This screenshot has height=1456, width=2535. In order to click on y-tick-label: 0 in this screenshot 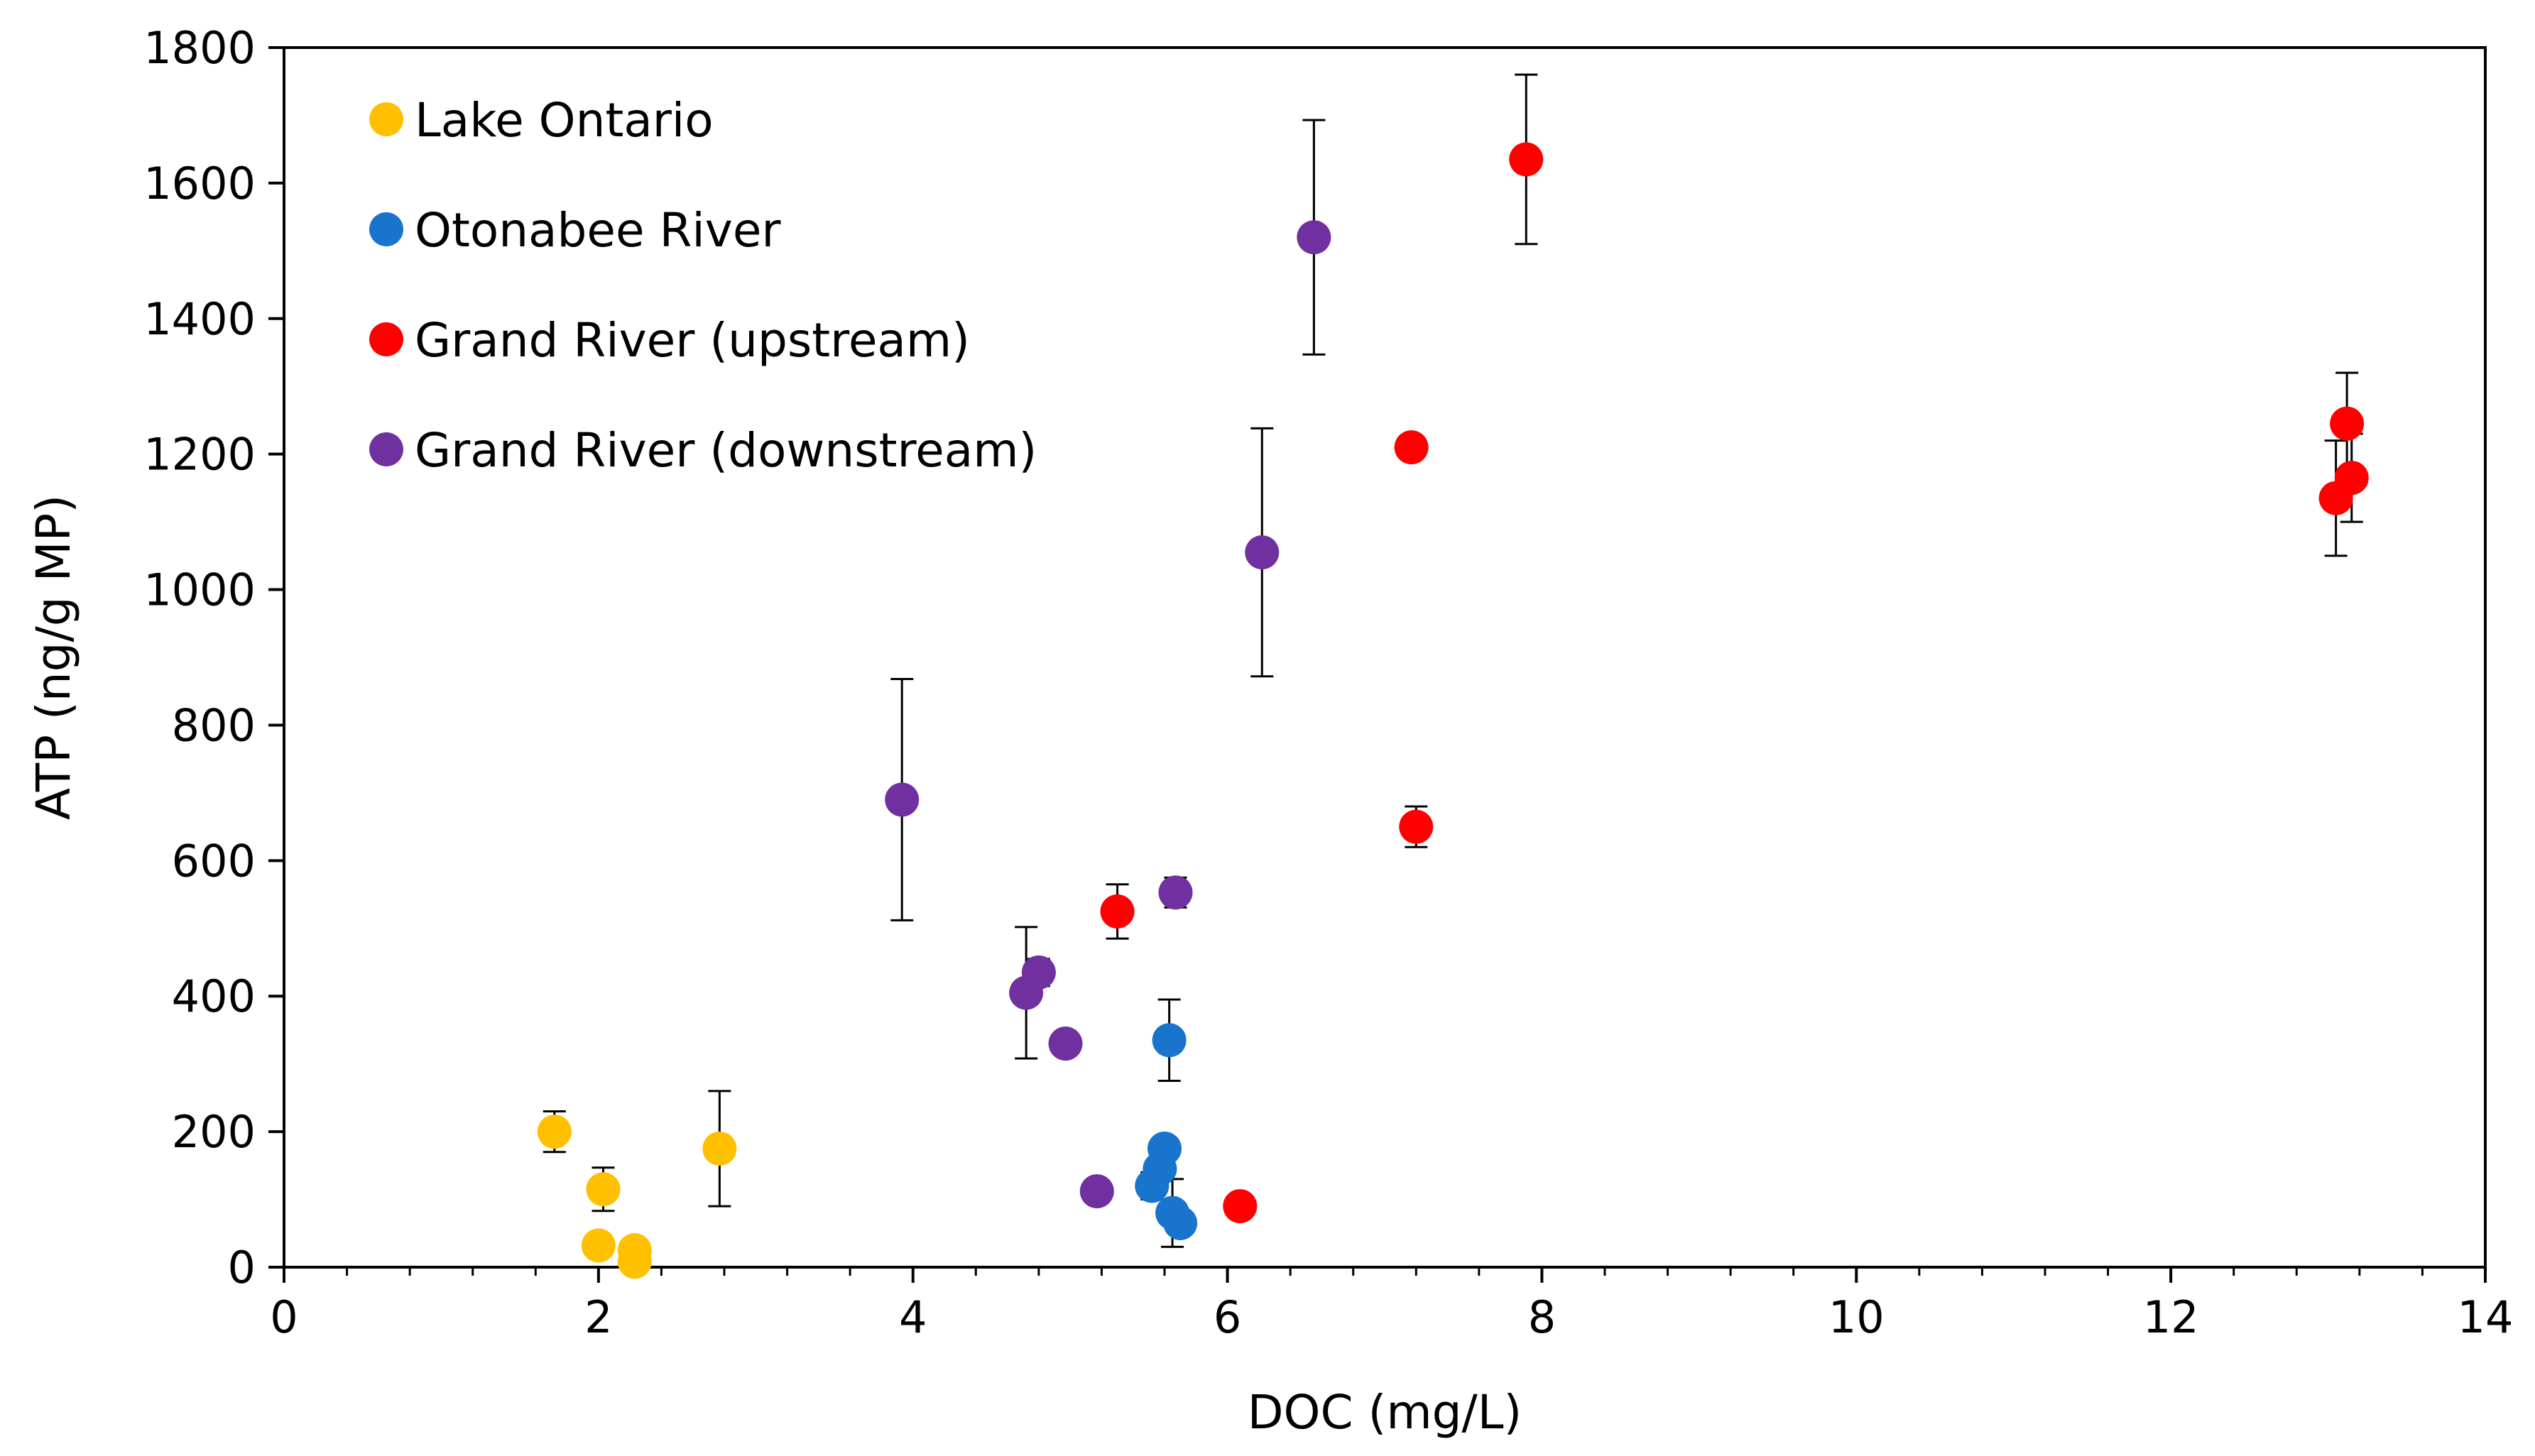, I will do `click(242, 1268)`.